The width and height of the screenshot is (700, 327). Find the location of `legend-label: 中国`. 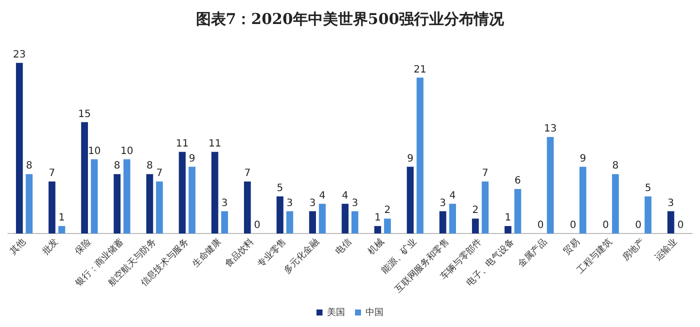

legend-label: 中国 is located at coordinates (375, 311).